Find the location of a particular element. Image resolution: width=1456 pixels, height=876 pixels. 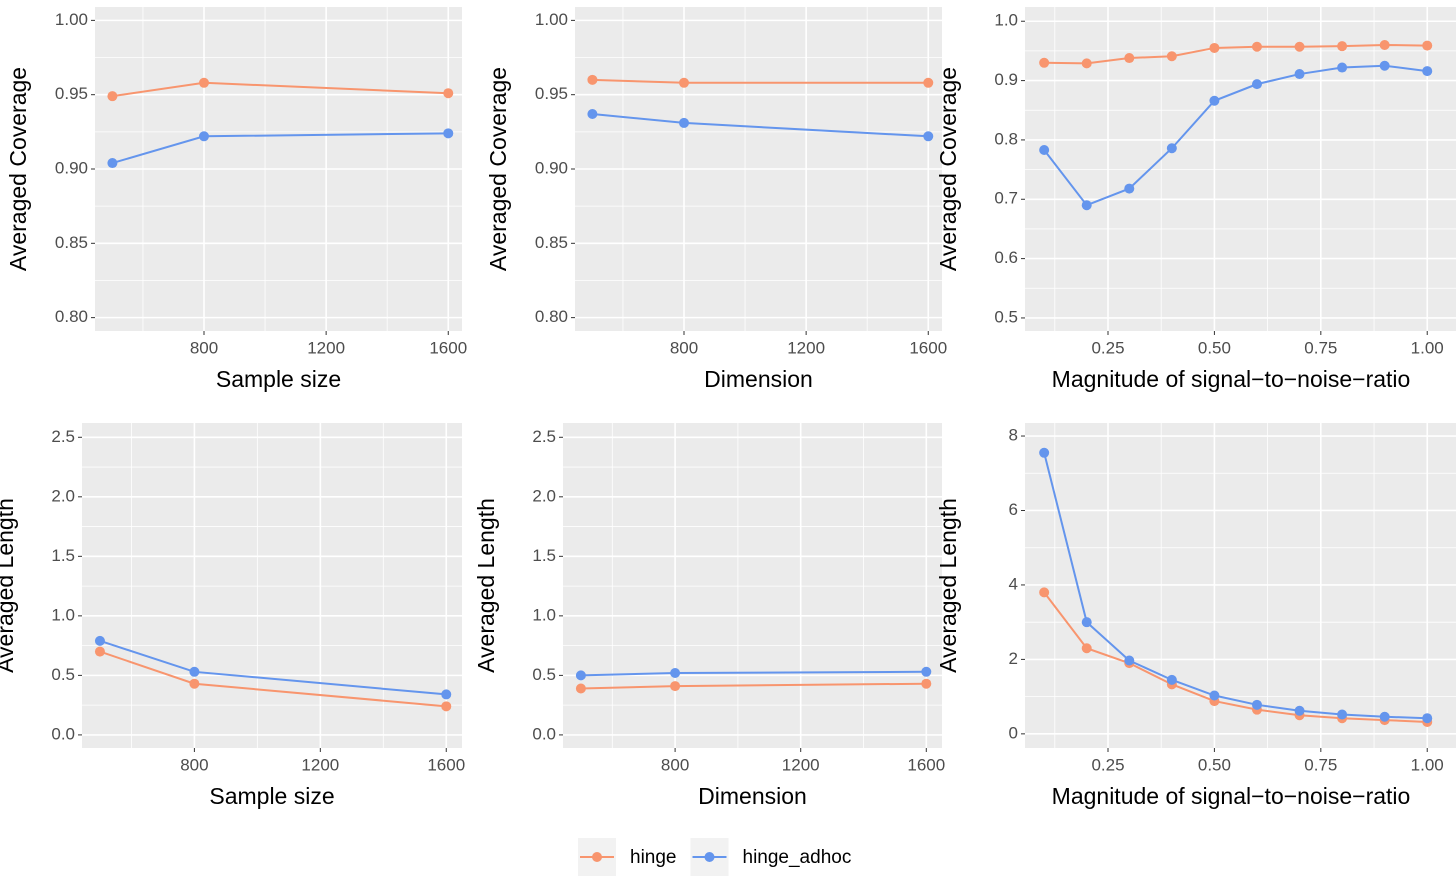

x-tick-label: 0.50 is located at coordinates (1214, 764).